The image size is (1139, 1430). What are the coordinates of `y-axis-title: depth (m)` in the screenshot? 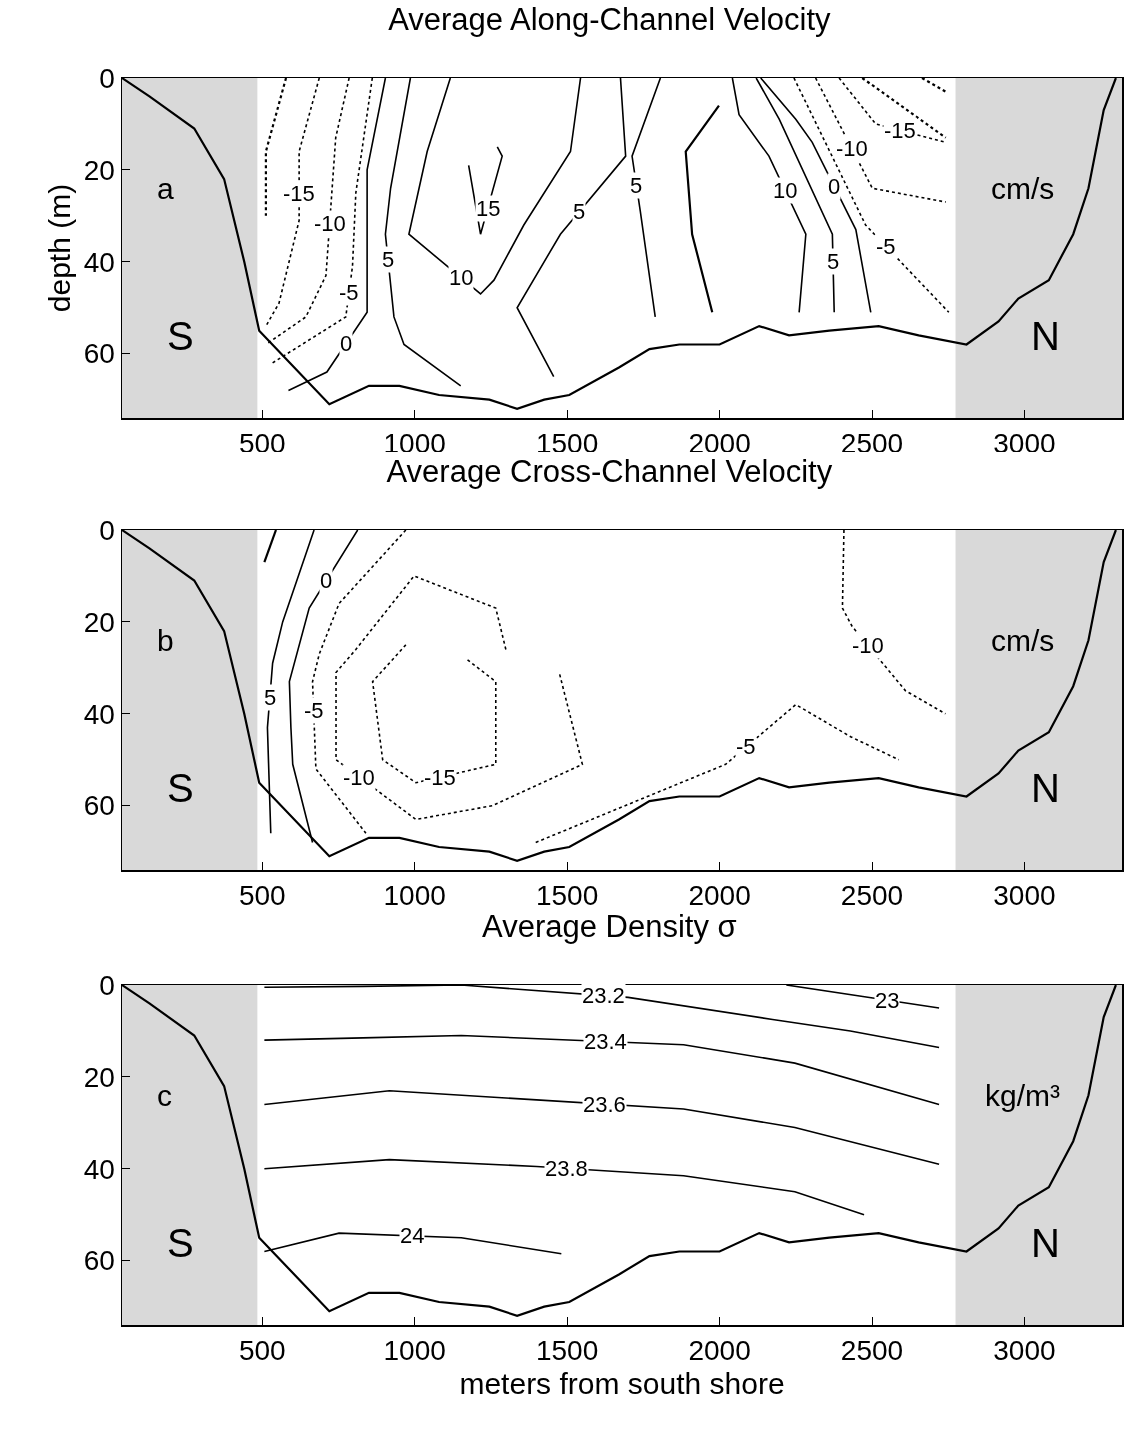 It's located at (59, 248).